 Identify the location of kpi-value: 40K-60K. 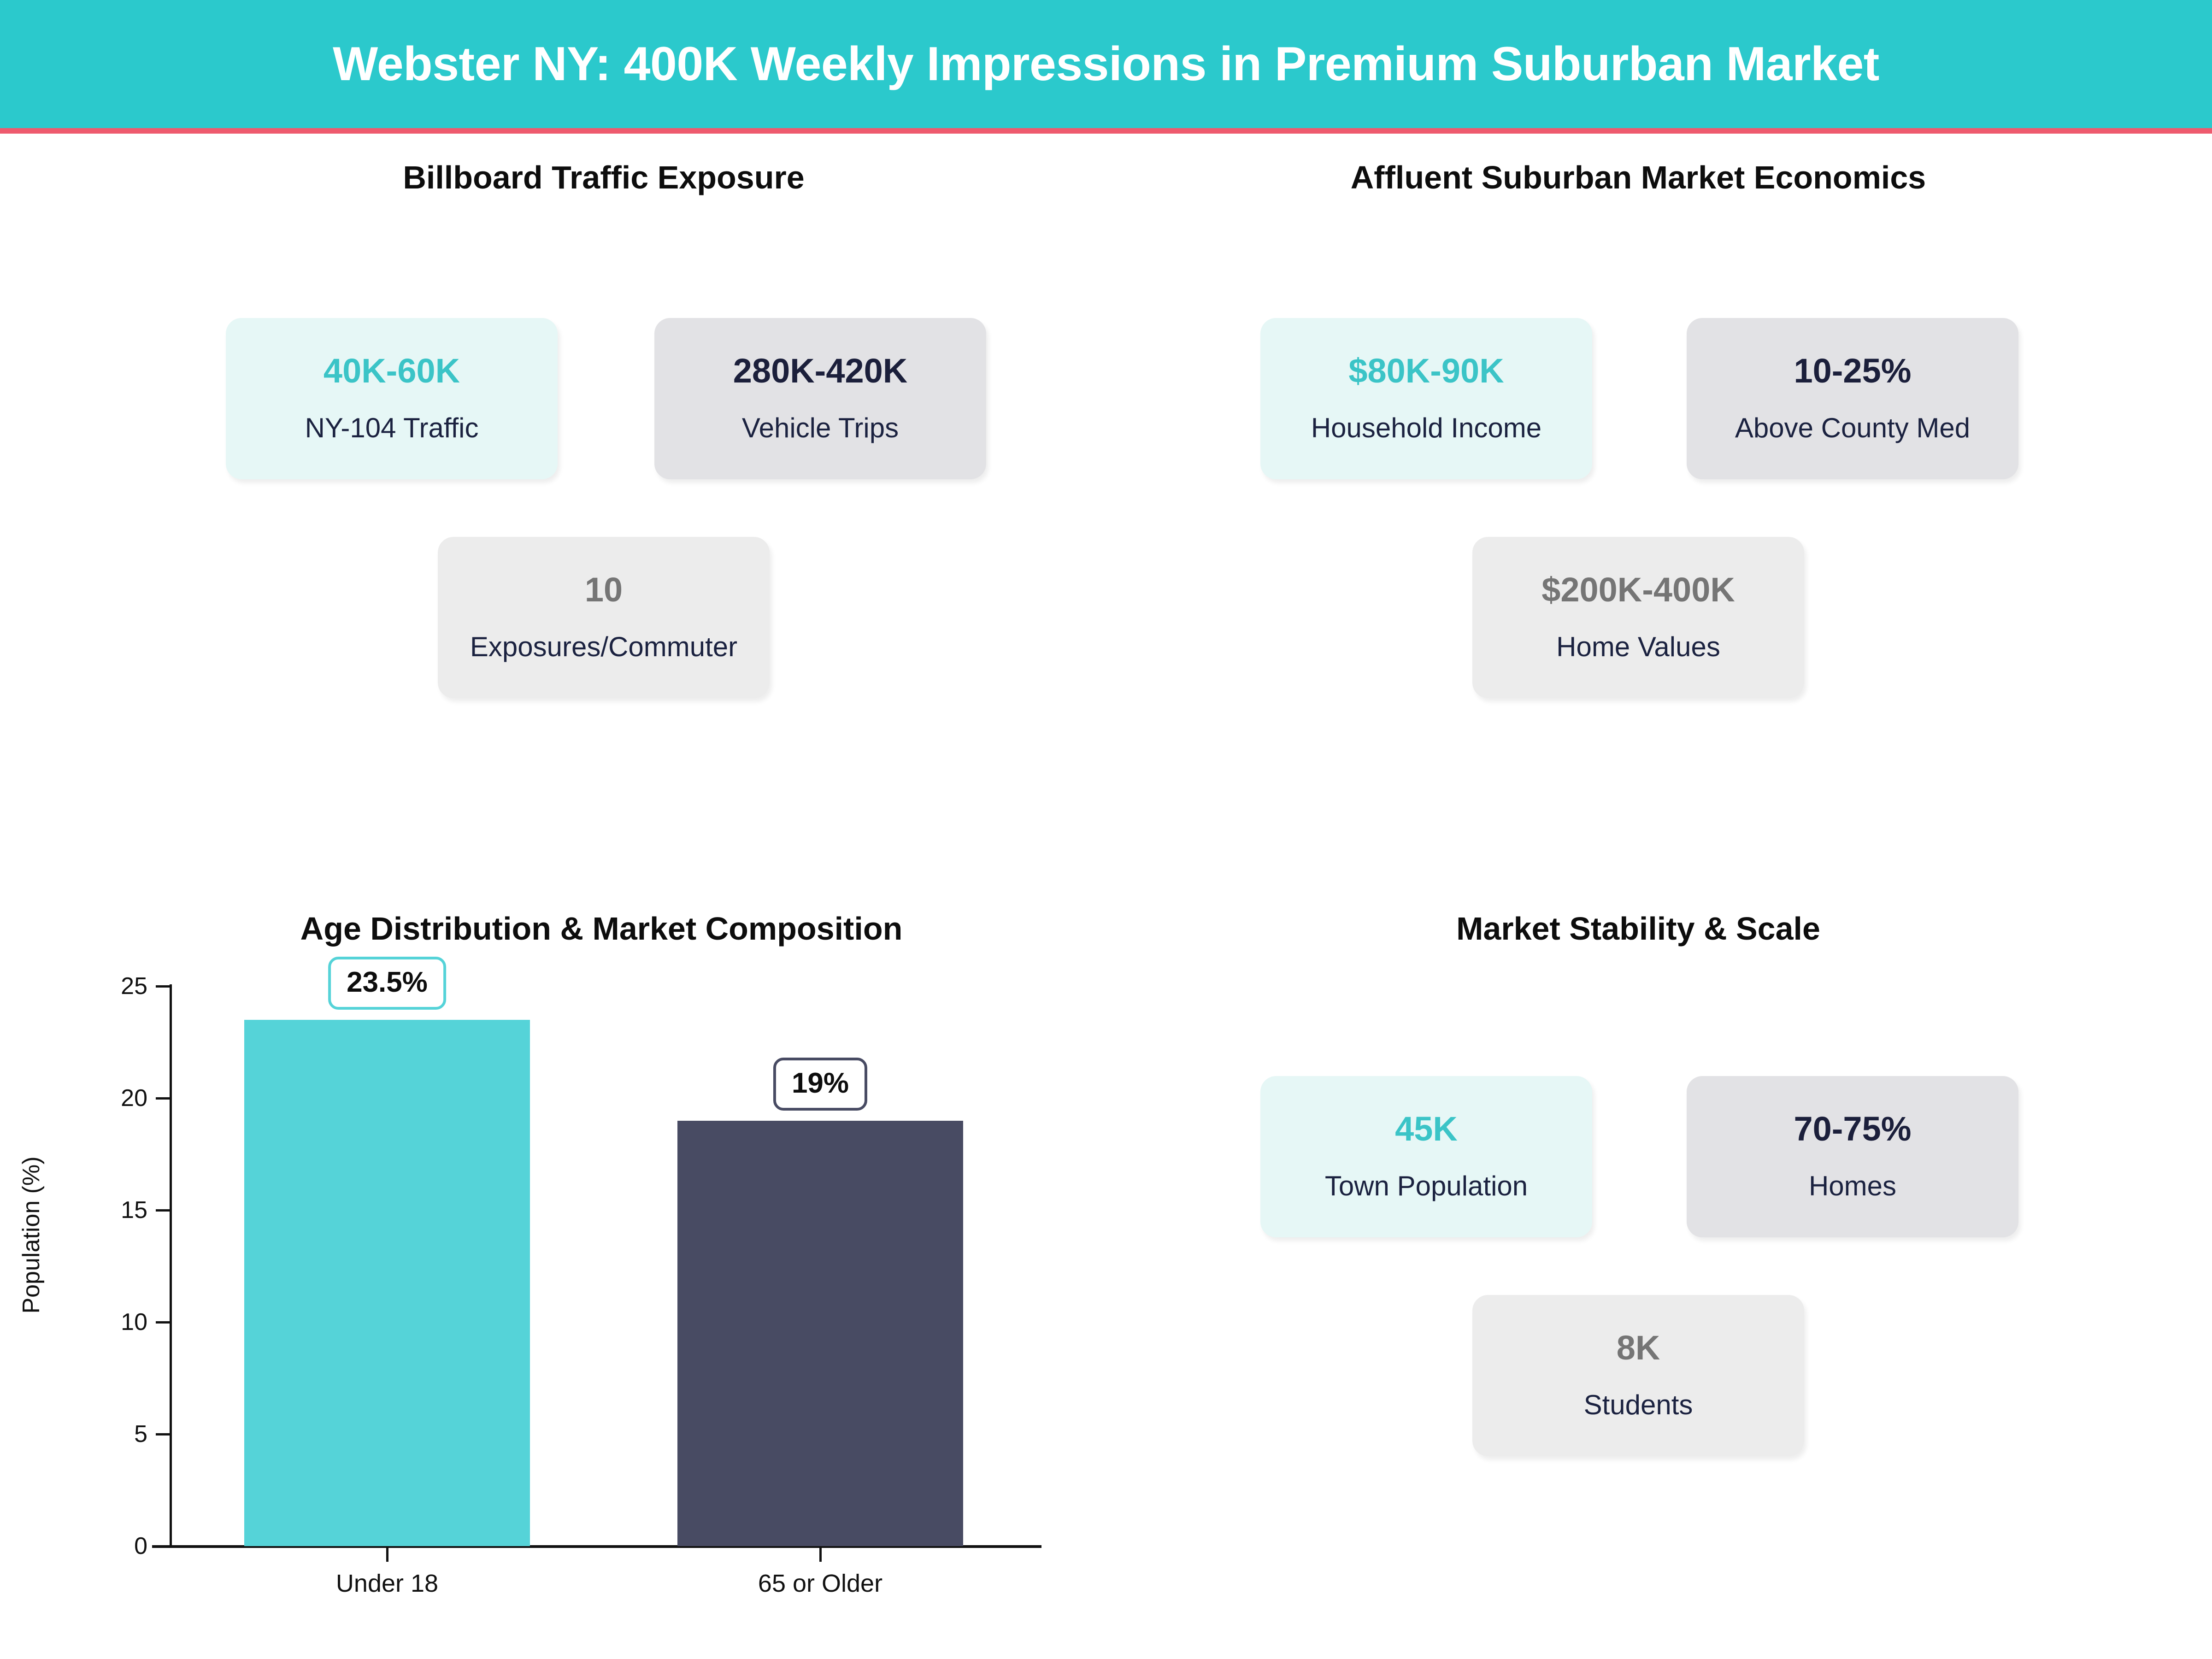
(391, 370).